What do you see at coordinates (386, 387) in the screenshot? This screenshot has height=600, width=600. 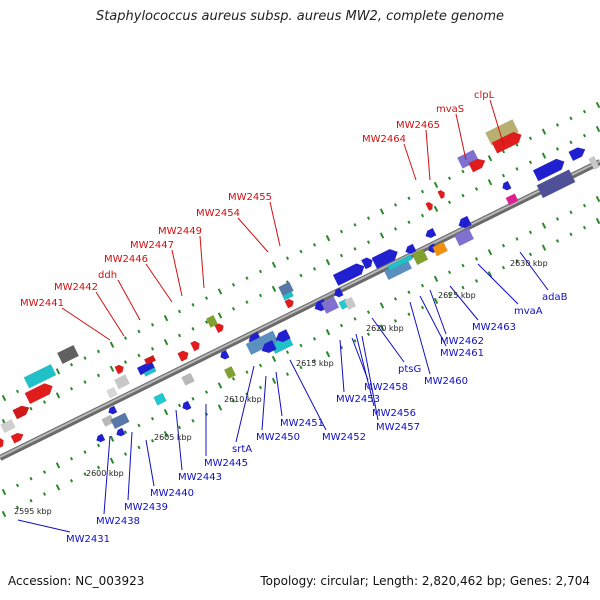 I see `gene-label-bottom: MW2458` at bounding box center [386, 387].